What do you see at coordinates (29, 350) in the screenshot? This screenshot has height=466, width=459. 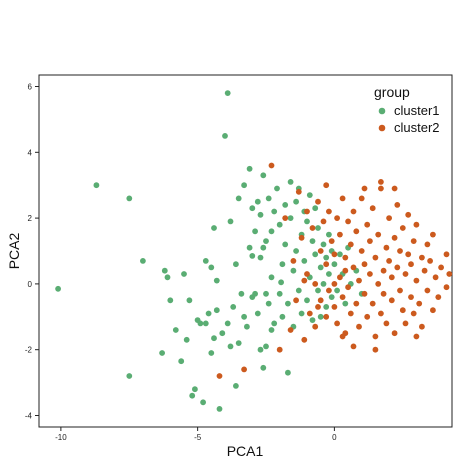 I see `y-tick-label: -2` at bounding box center [29, 350].